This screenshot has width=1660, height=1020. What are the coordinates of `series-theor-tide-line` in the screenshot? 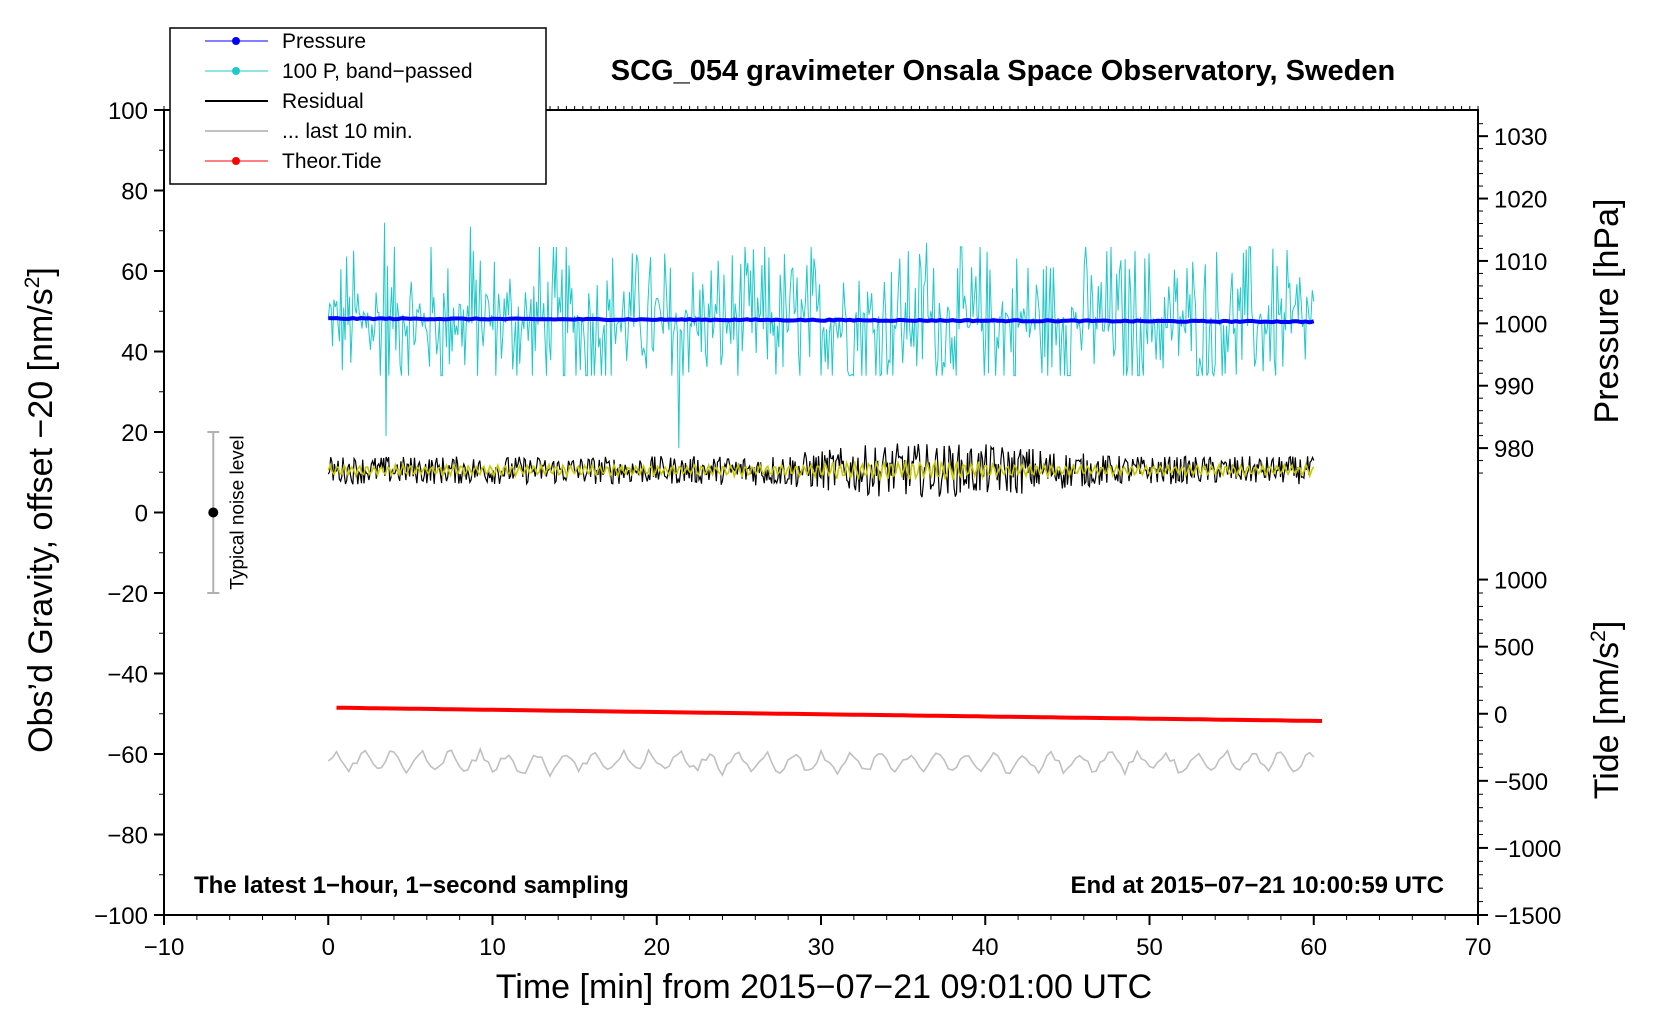 It's located at (829, 714).